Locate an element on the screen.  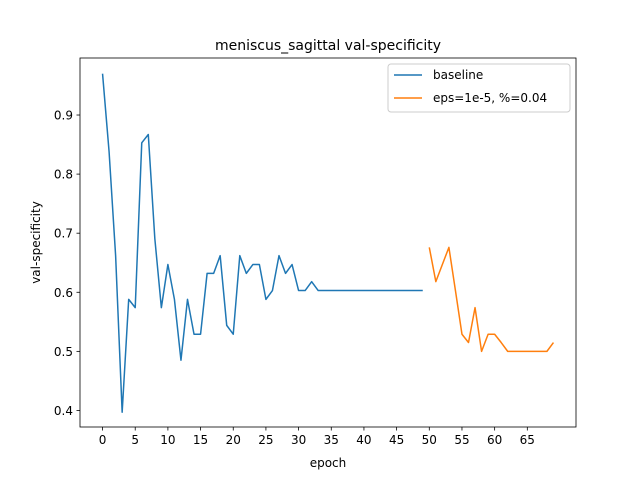
y-tick-label: 0.6 is located at coordinates (63, 293).